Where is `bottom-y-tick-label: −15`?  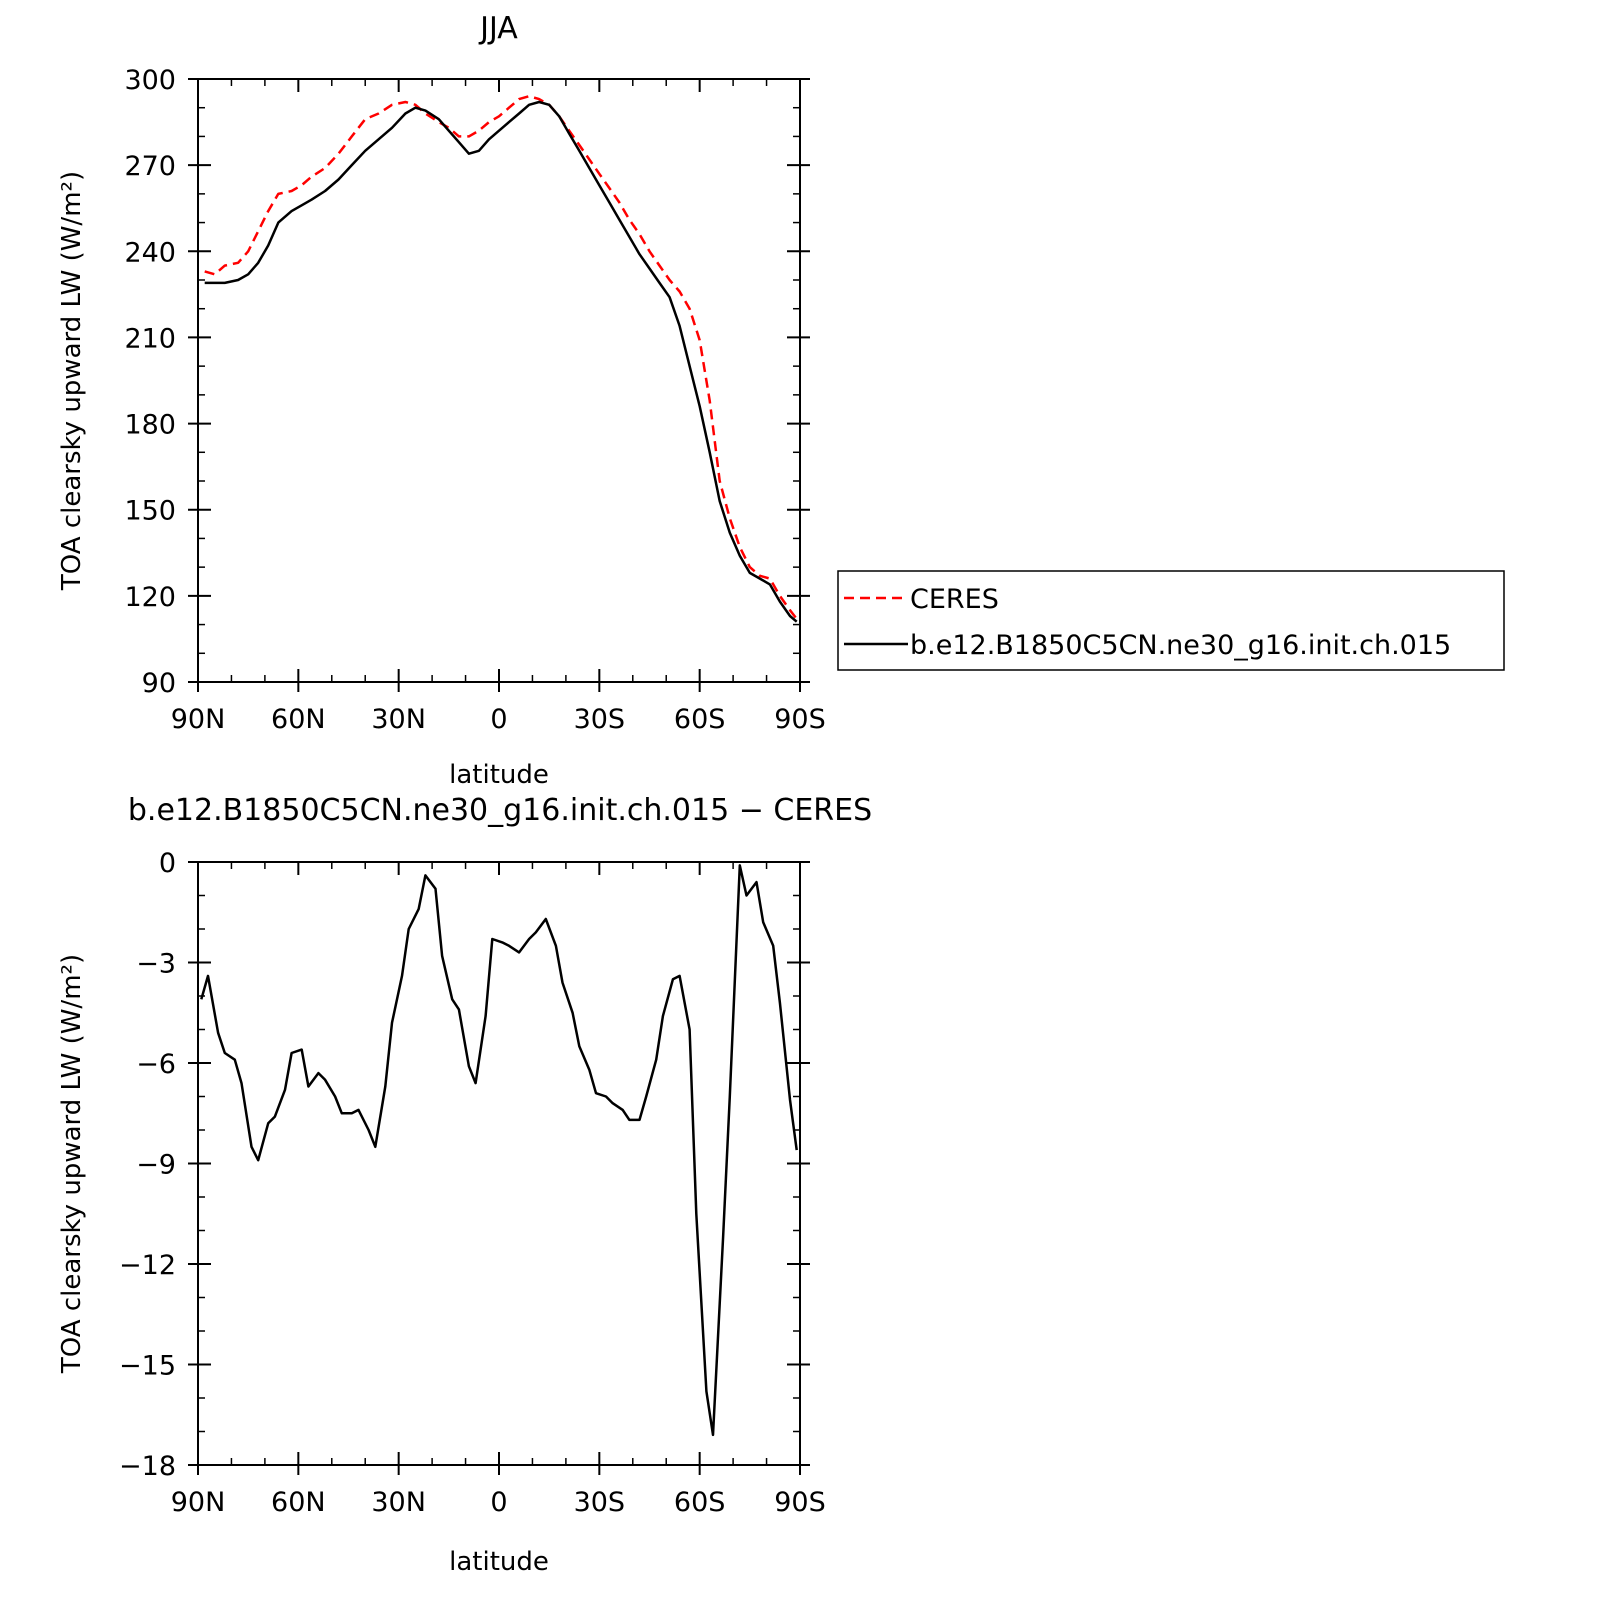
bottom-y-tick-label: −15 is located at coordinates (147, 1366).